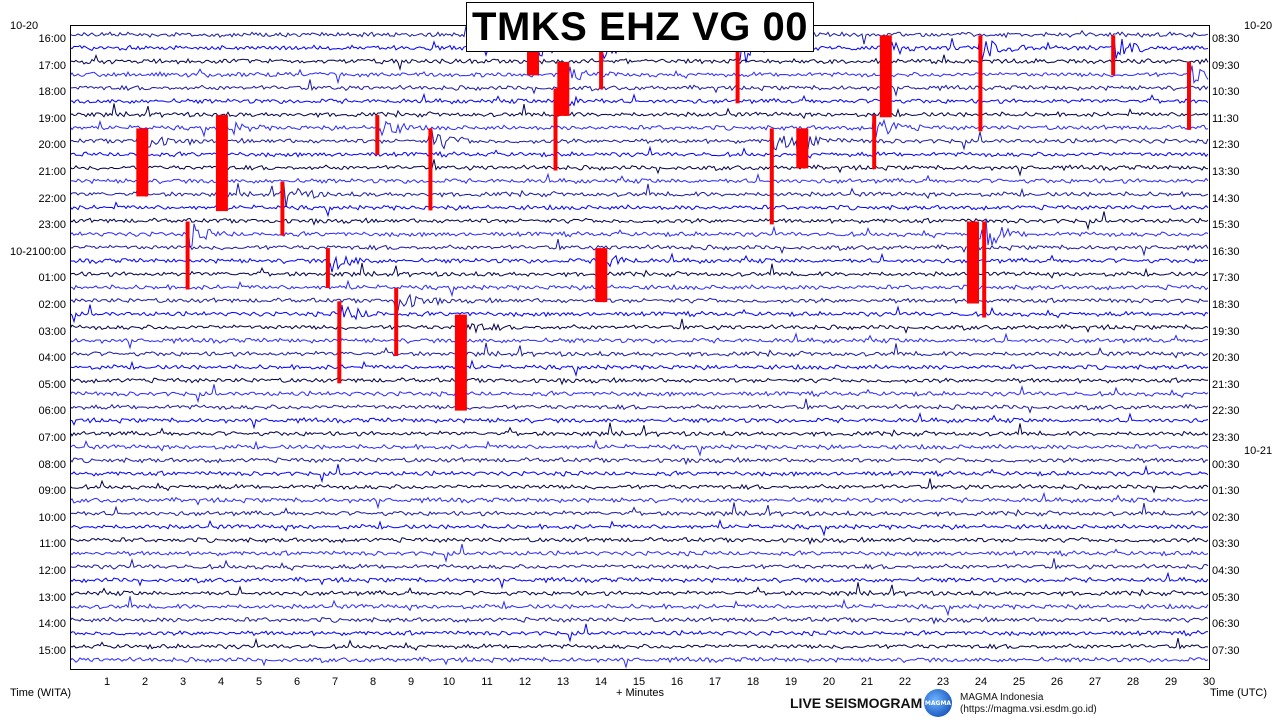 The width and height of the screenshot is (1280, 720). I want to click on minute-tick: 24, so click(981, 682).